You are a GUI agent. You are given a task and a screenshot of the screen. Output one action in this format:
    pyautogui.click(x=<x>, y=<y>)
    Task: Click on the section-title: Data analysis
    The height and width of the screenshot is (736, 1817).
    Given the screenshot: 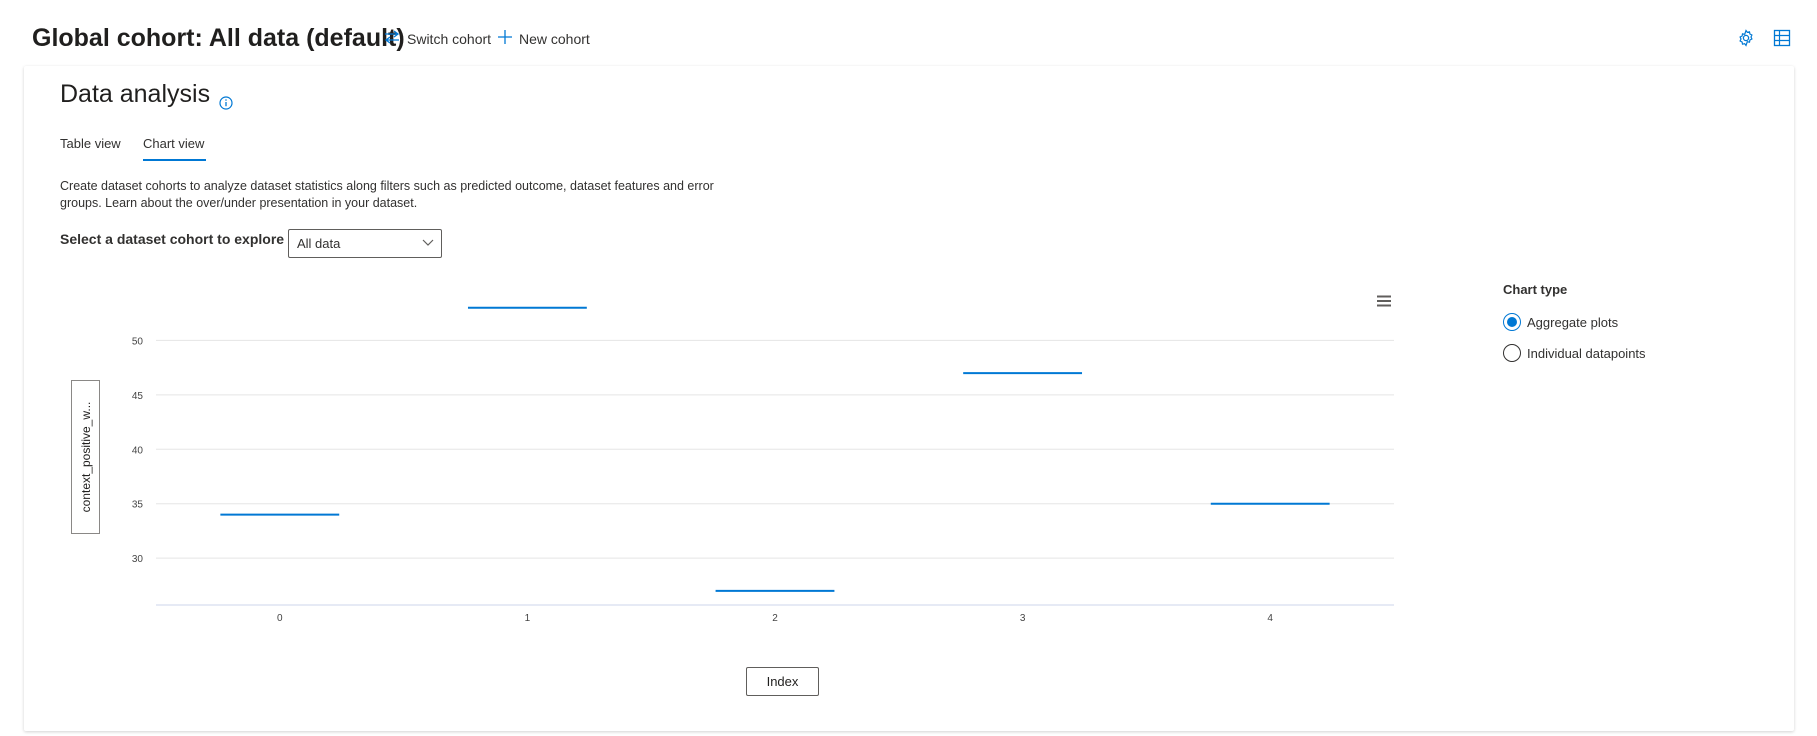 What is the action you would take?
    pyautogui.click(x=135, y=94)
    